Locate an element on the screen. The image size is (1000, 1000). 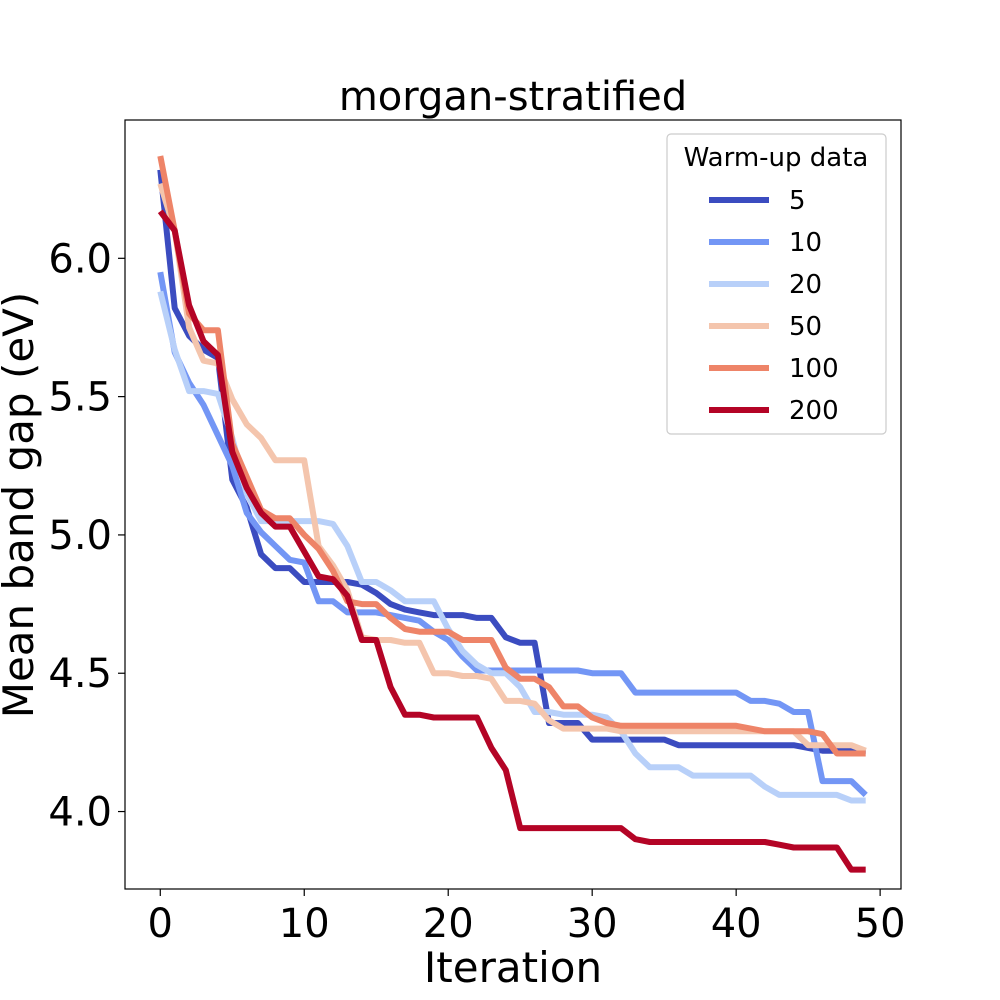
x-tick-label: 30 is located at coordinates (592, 924).